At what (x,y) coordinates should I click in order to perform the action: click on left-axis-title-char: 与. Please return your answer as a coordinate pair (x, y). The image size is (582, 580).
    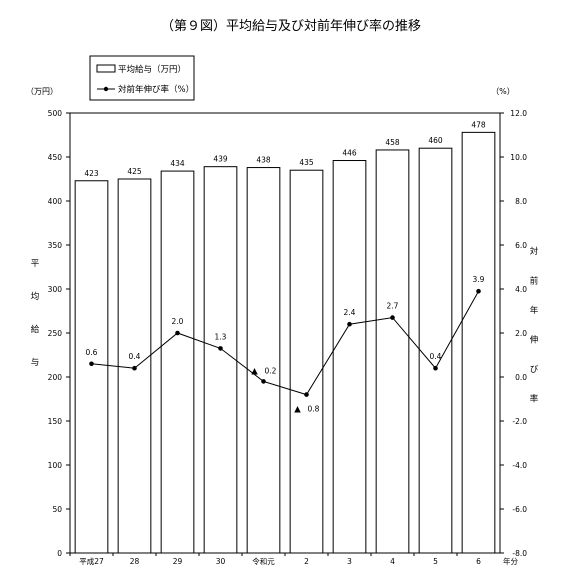
    Looking at the image, I should click on (35, 363).